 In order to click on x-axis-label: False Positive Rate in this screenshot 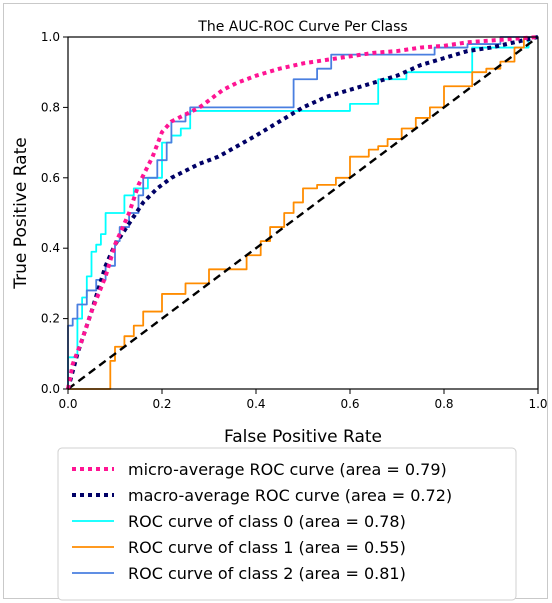, I will do `click(303, 437)`.